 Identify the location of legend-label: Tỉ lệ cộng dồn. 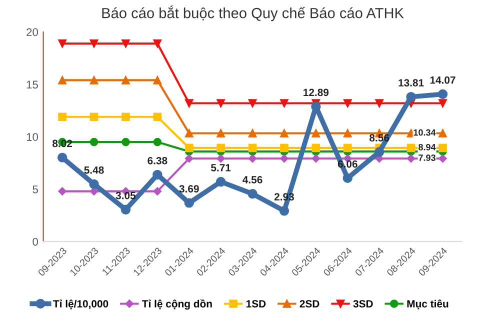
(177, 304).